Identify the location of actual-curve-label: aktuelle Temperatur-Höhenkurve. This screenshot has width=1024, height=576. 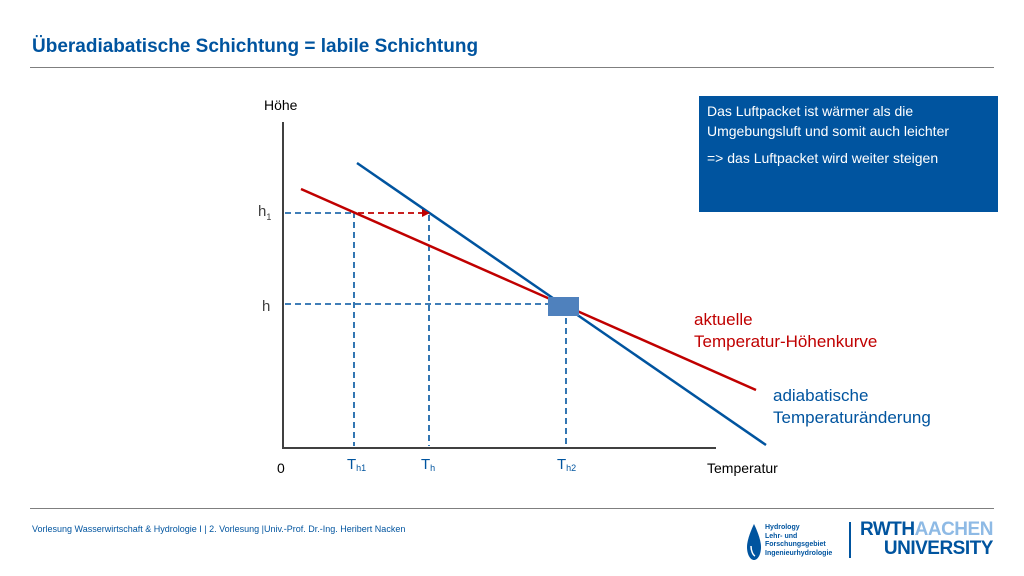
(786, 330).